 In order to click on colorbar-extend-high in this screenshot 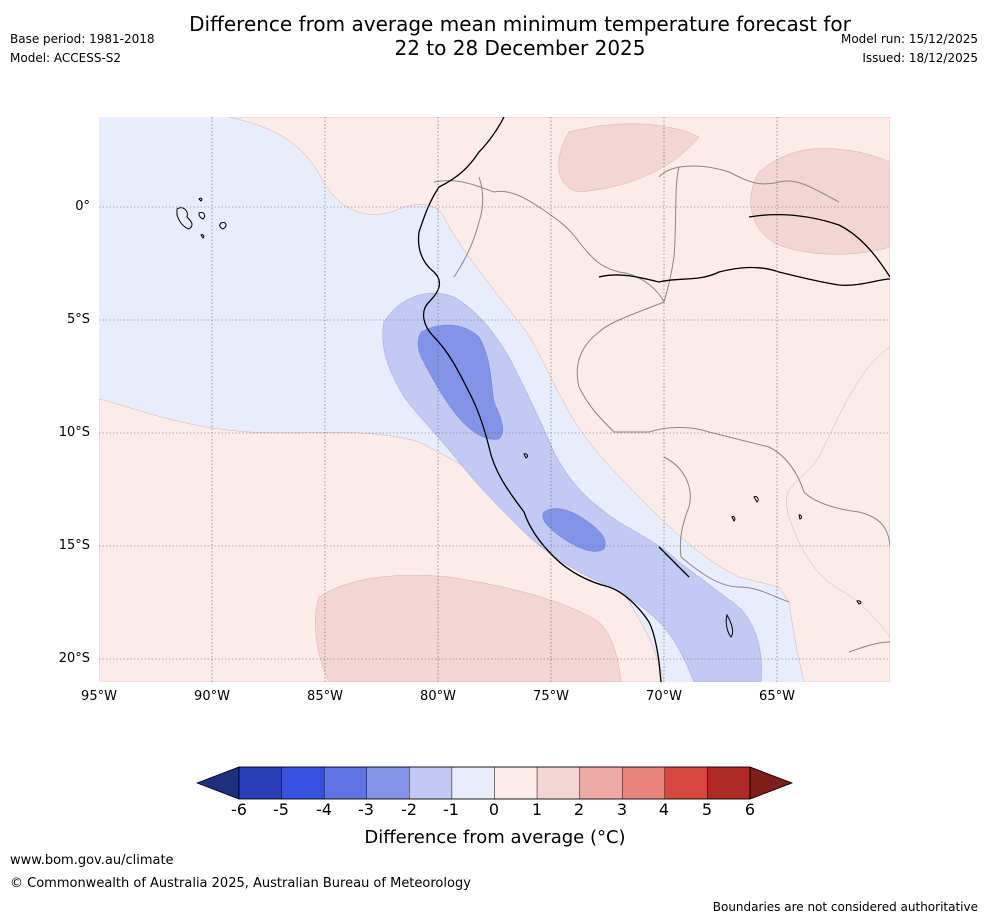, I will do `click(771, 783)`.